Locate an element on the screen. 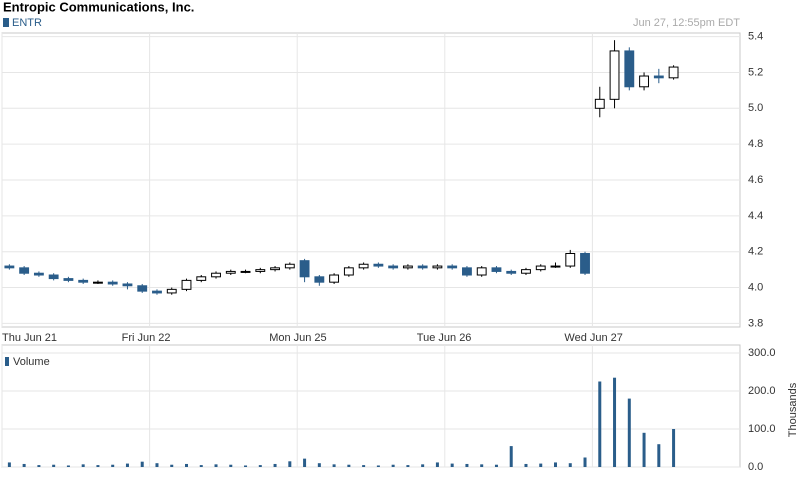 The width and height of the screenshot is (800, 480). x-tick-label: Mon Jun 25 is located at coordinates (297, 338).